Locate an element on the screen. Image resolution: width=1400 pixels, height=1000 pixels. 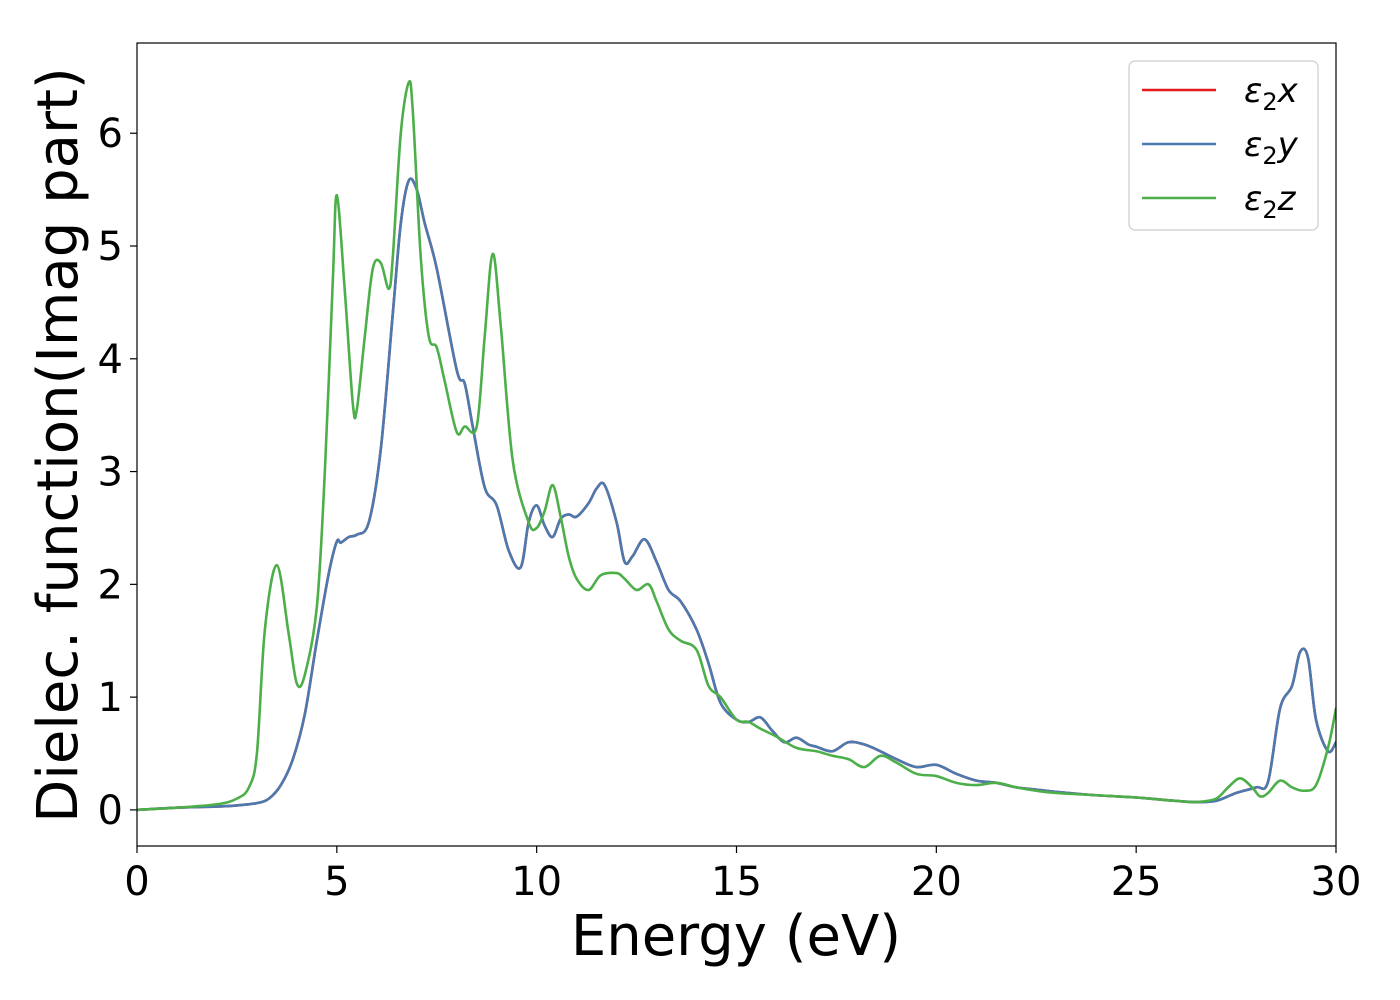
x-tick-label: 15 is located at coordinates (736, 882).